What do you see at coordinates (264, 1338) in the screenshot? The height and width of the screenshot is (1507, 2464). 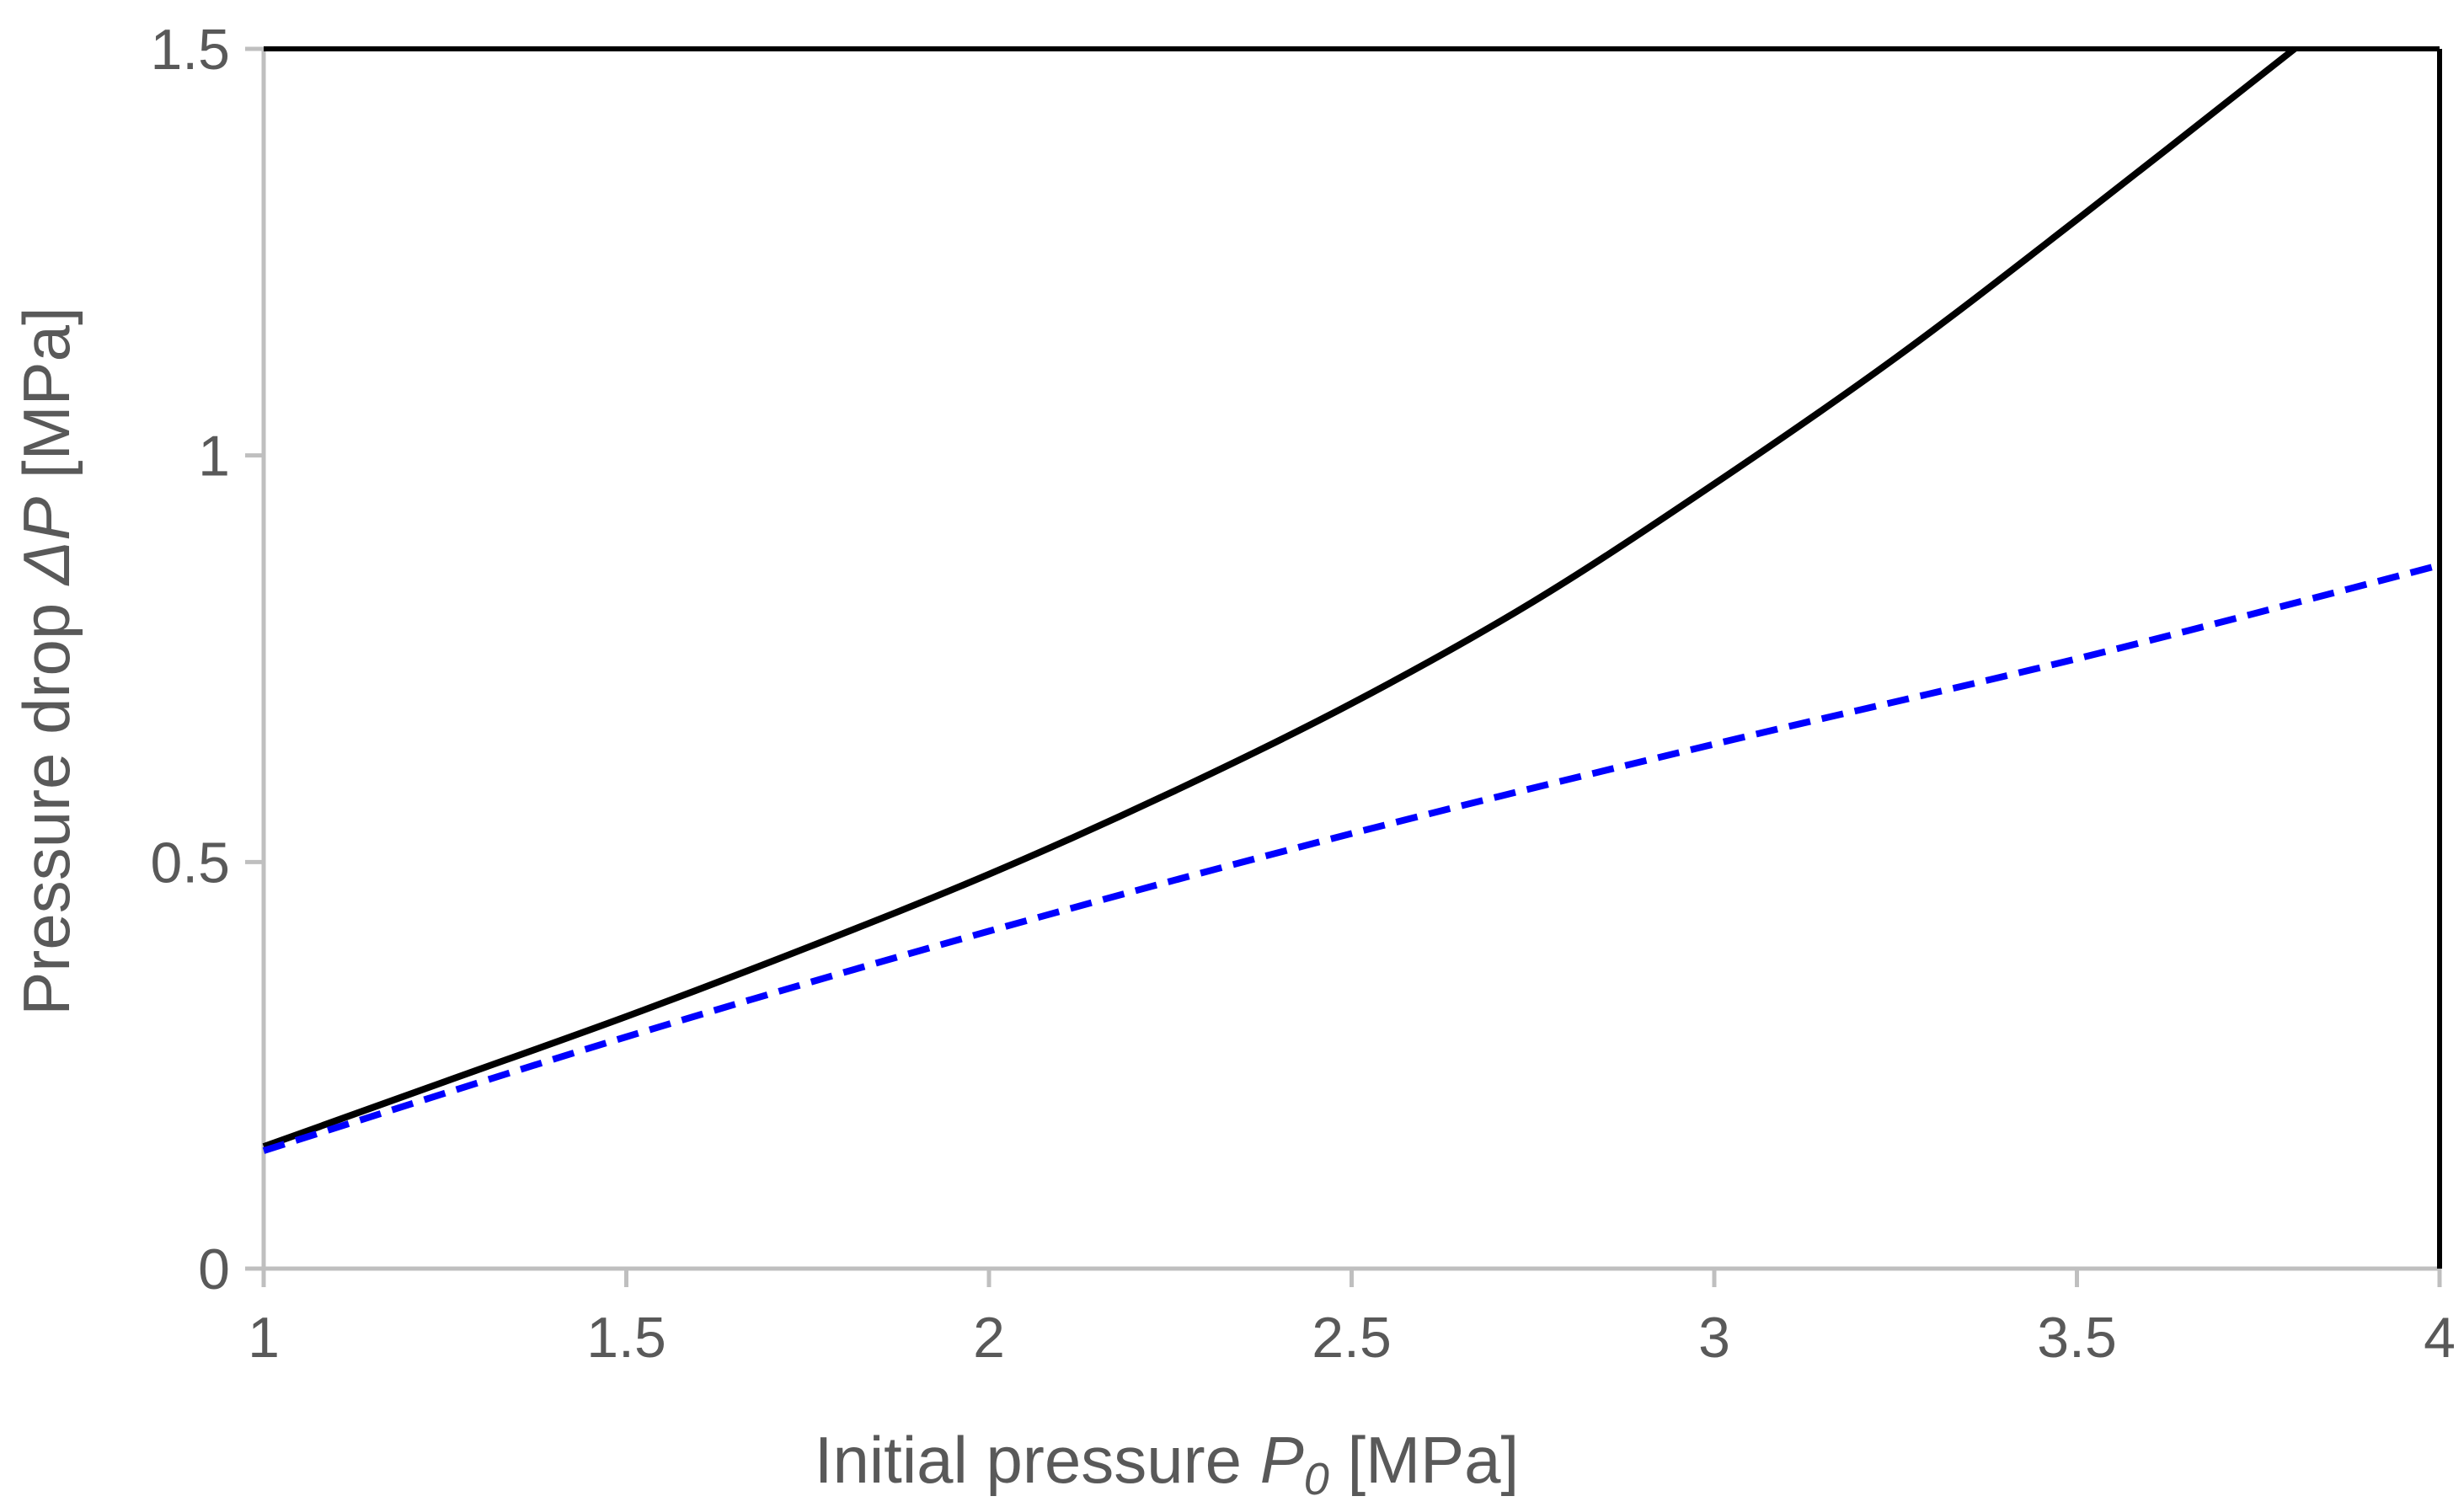 I see `x-tick-label: 1` at bounding box center [264, 1338].